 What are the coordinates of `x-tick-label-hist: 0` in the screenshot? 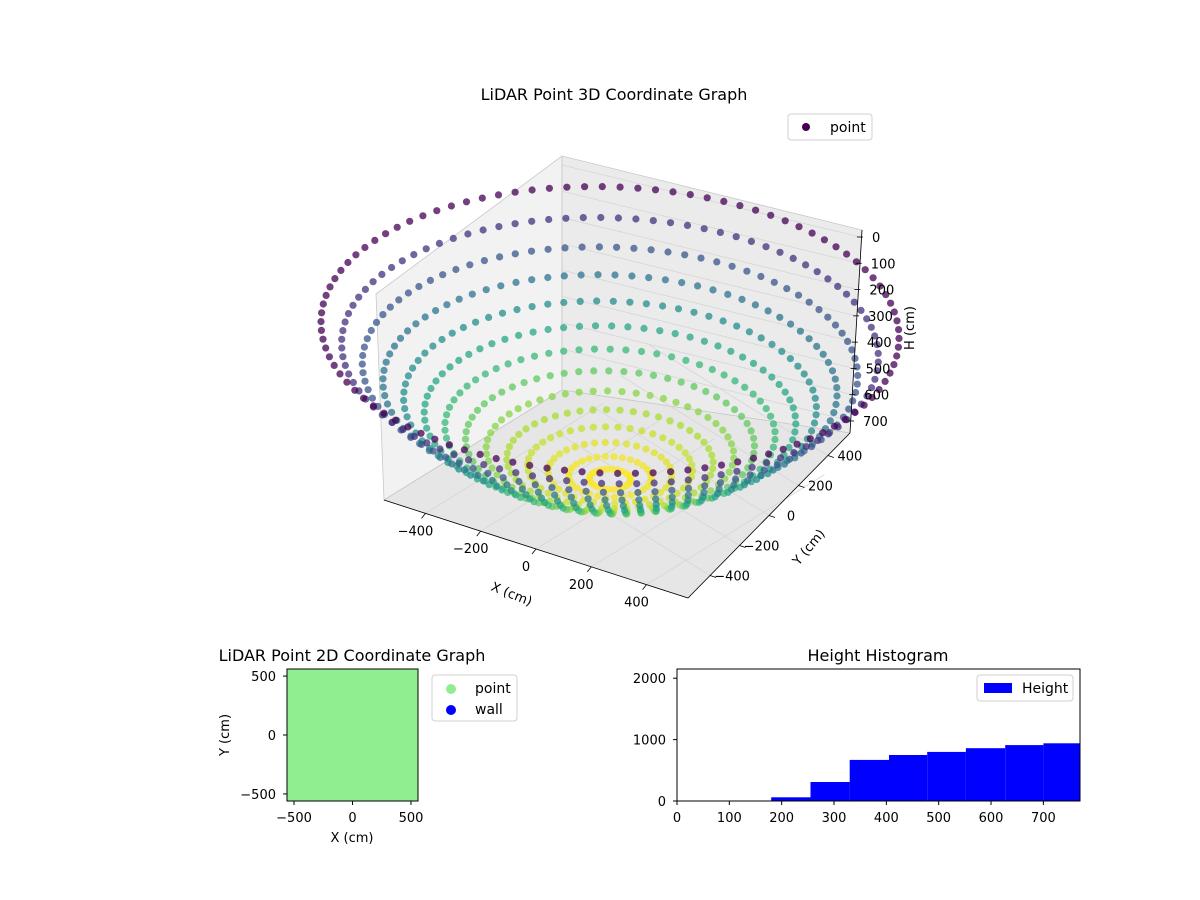 It's located at (677, 818).